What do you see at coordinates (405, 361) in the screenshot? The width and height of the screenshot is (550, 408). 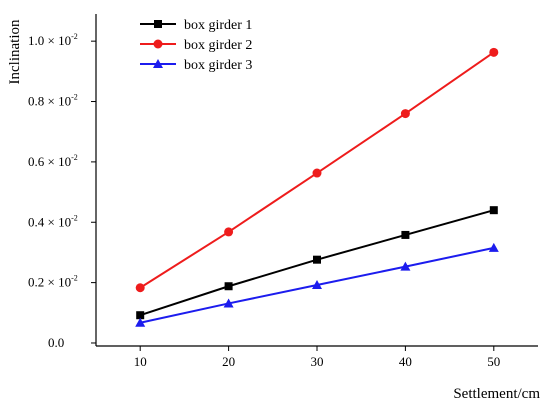 I see `x-tick-label: 40` at bounding box center [405, 361].